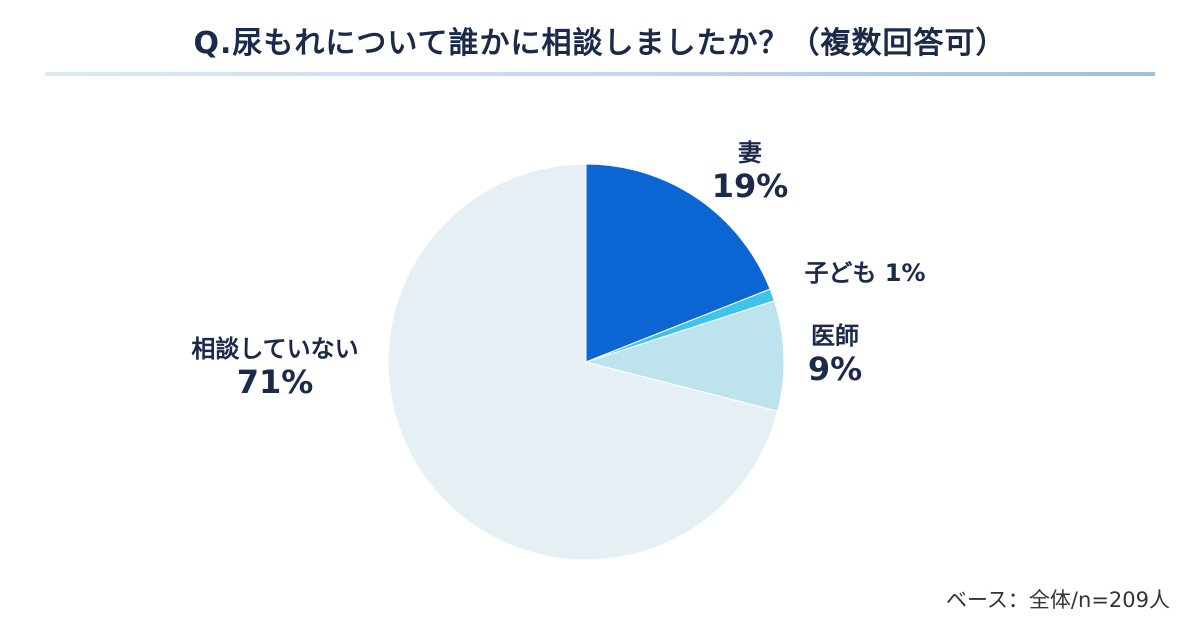  Describe the element at coordinates (750, 153) in the screenshot. I see `slice-category-label: 妻` at that location.